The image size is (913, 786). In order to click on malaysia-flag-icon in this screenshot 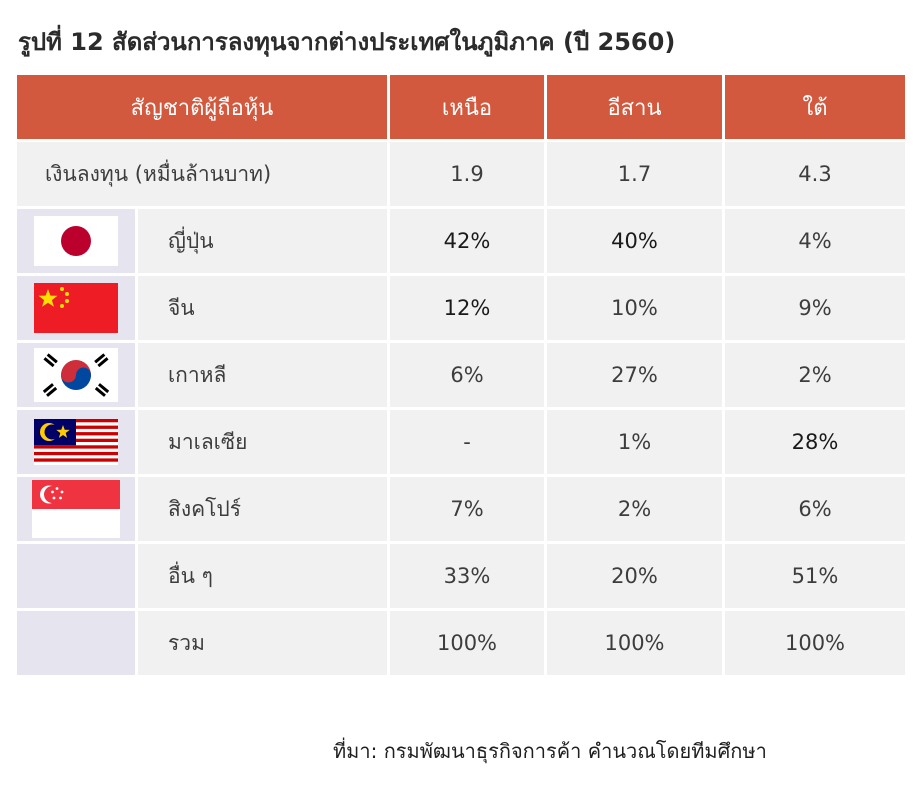, I will do `click(76, 442)`.